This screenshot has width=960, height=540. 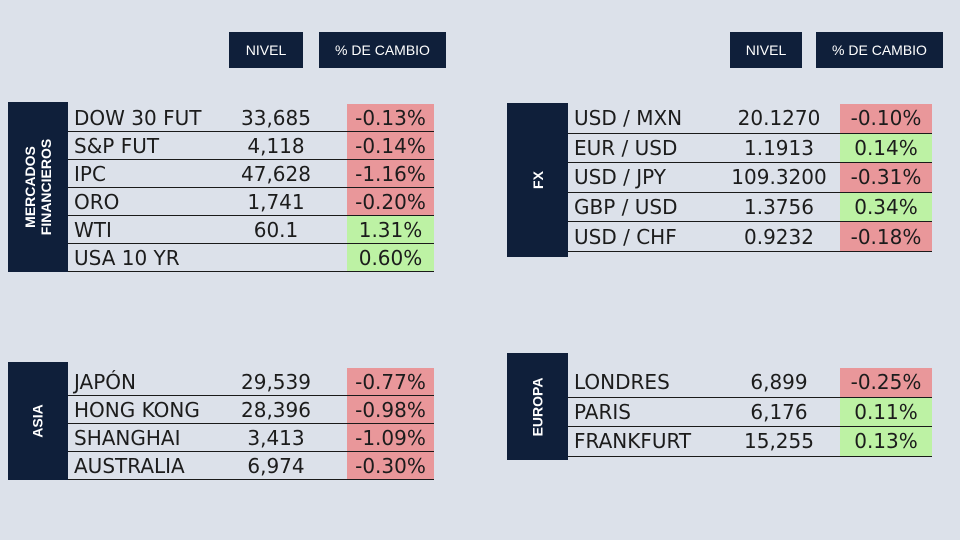 I want to click on header-cambio-left: % DE CAMBIO, so click(x=382, y=50).